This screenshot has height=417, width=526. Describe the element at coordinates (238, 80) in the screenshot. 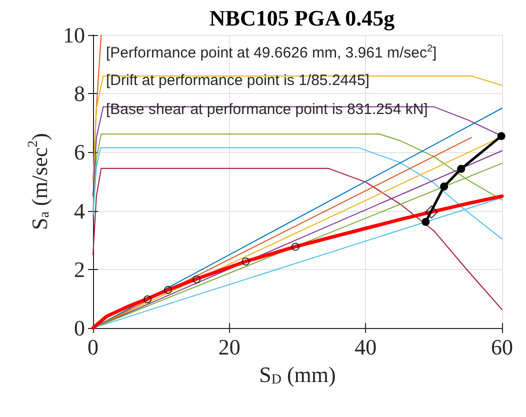

I see `annotation: [Drift at performance point is 1/85.2445]` at that location.